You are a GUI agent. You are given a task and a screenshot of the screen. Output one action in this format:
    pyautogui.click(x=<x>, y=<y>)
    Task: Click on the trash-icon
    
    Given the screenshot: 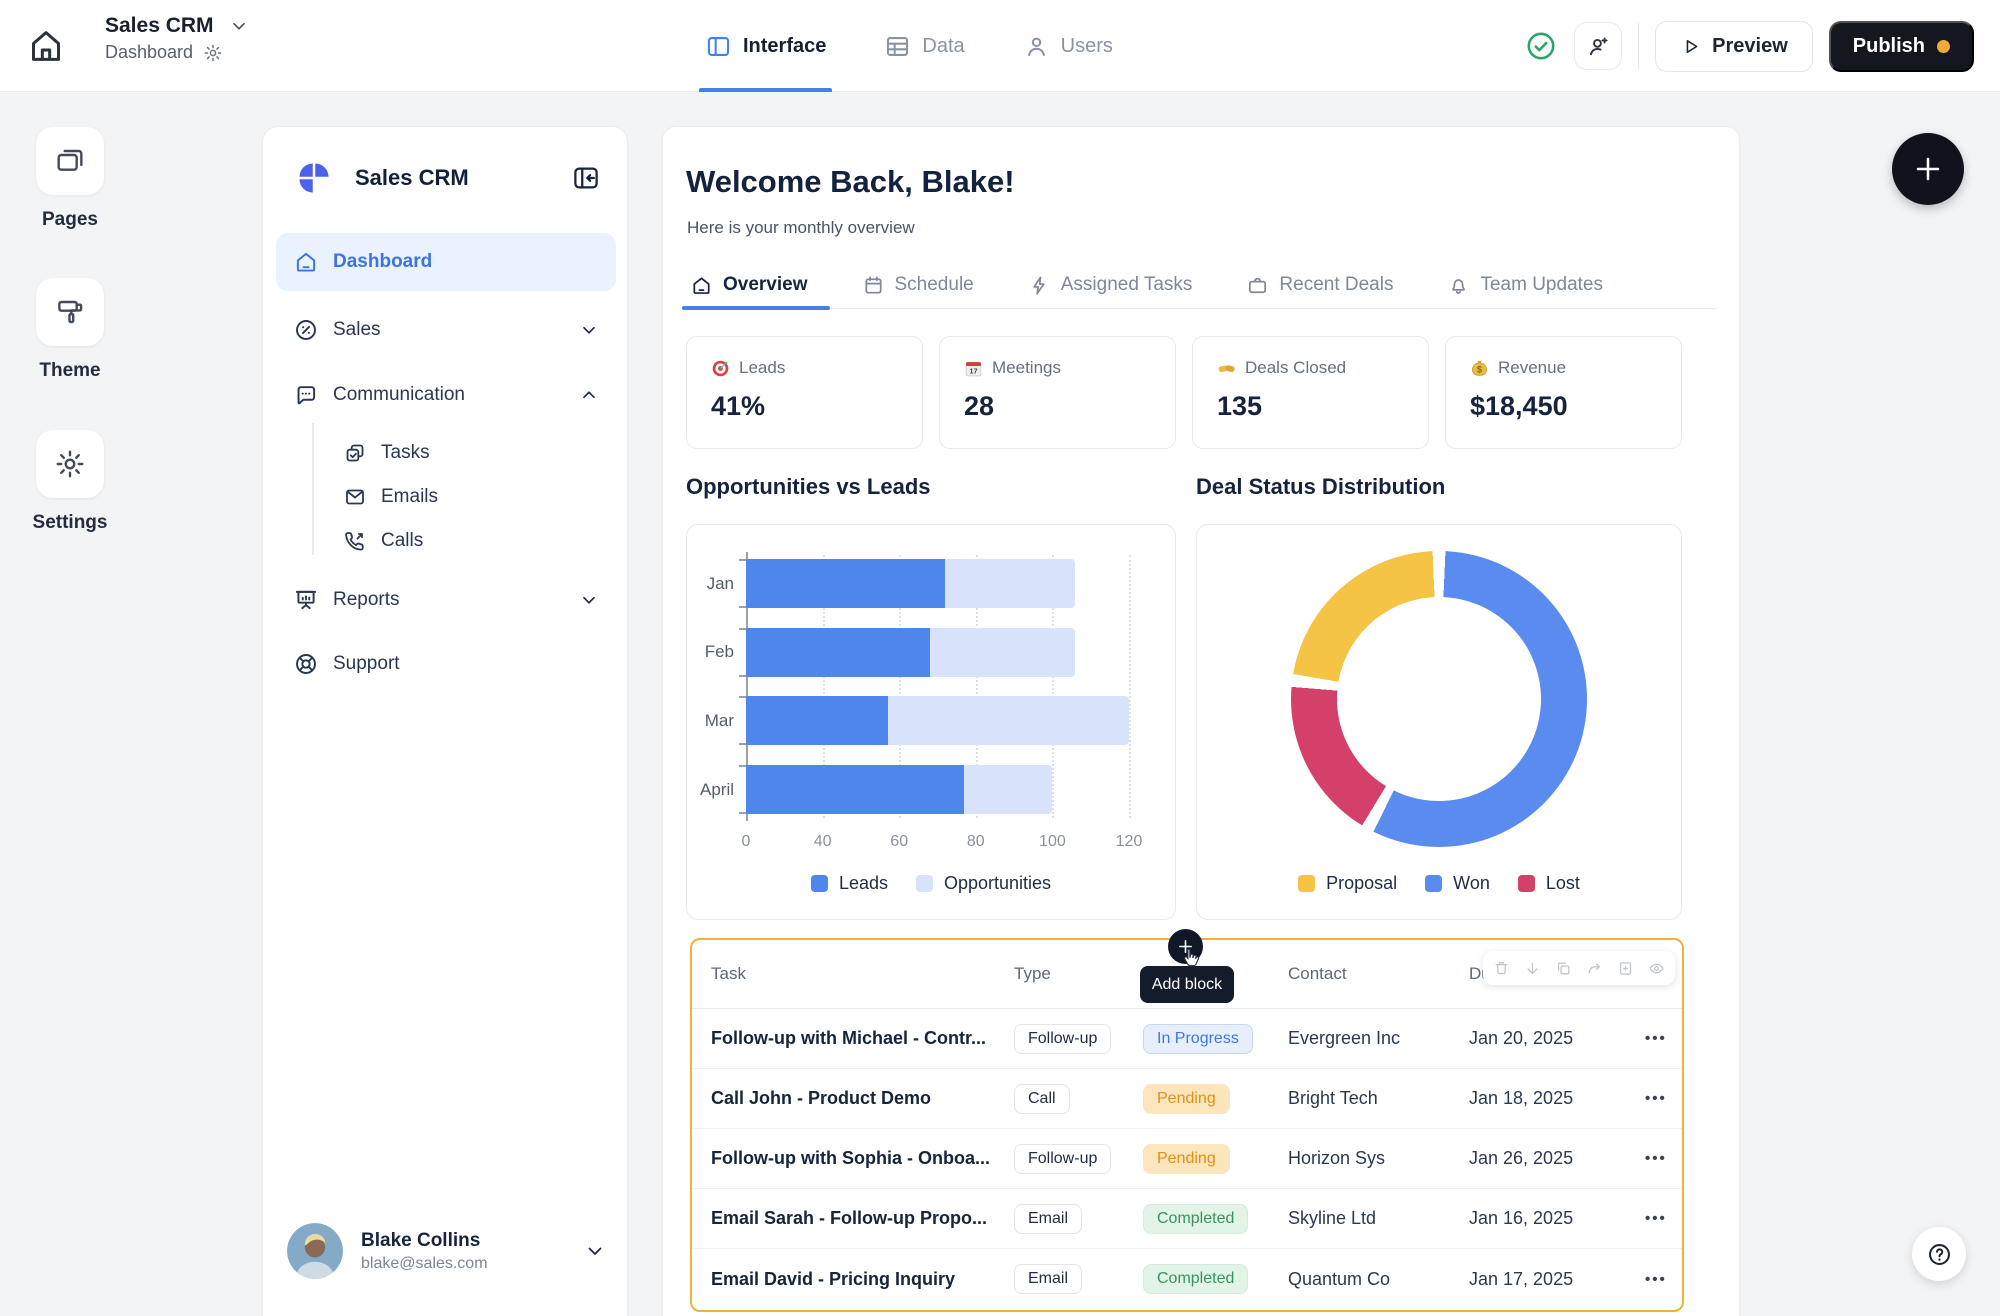 What is the action you would take?
    pyautogui.click(x=1501, y=968)
    